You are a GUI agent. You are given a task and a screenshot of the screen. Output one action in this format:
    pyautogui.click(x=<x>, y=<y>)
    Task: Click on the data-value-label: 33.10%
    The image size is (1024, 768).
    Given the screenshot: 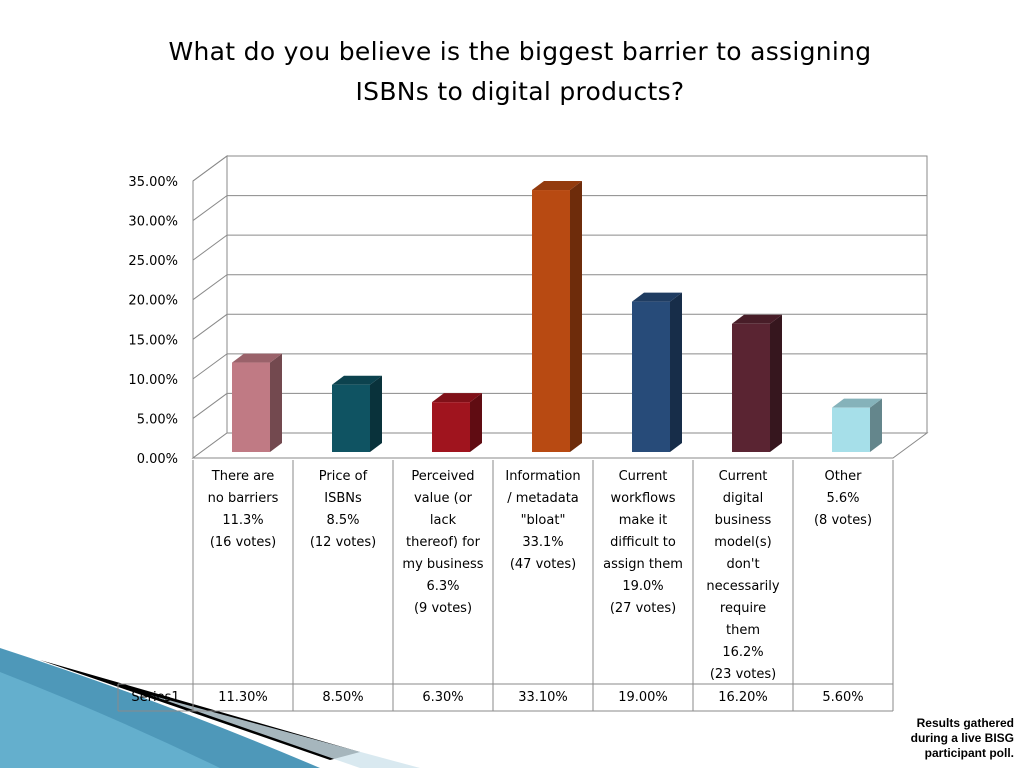 What is the action you would take?
    pyautogui.click(x=543, y=697)
    